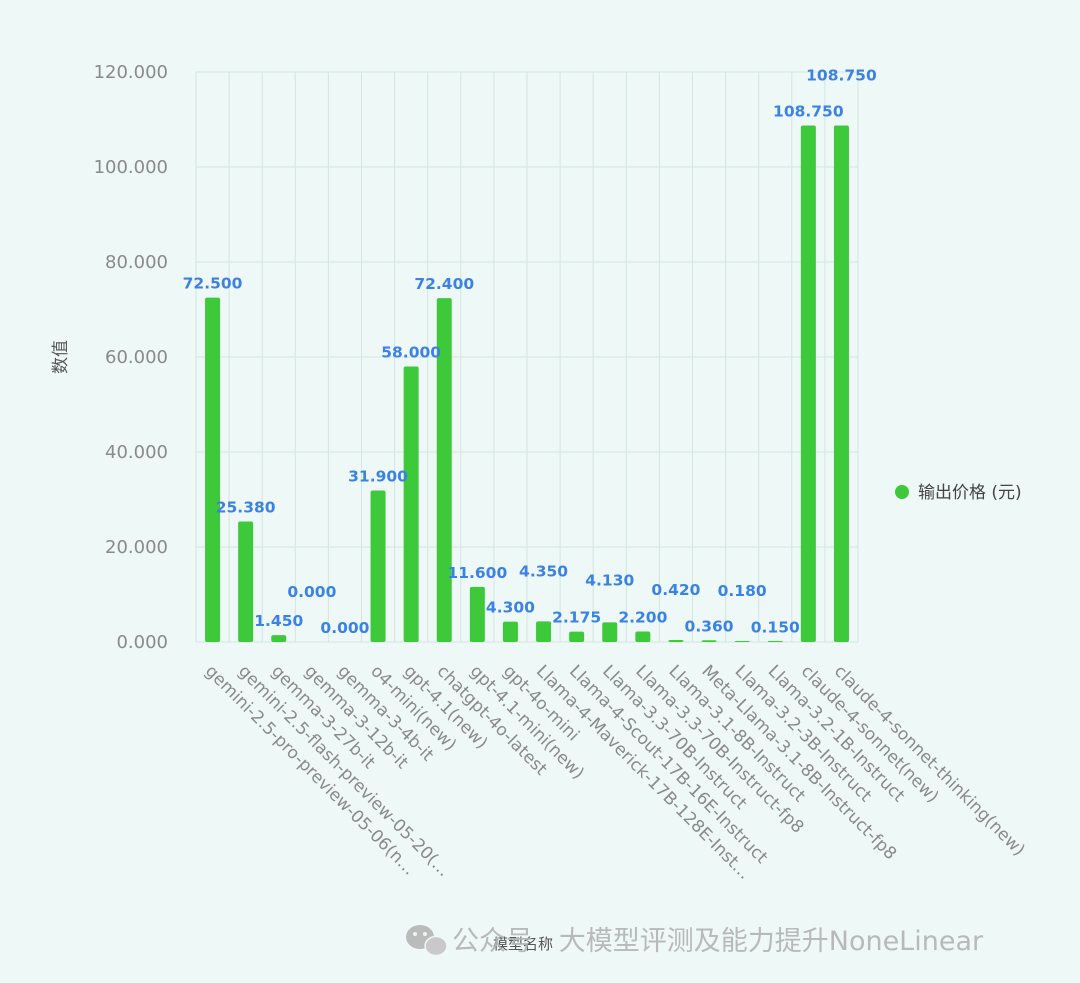  Describe the element at coordinates (278, 621) in the screenshot. I see `data-label: 1.450` at that location.